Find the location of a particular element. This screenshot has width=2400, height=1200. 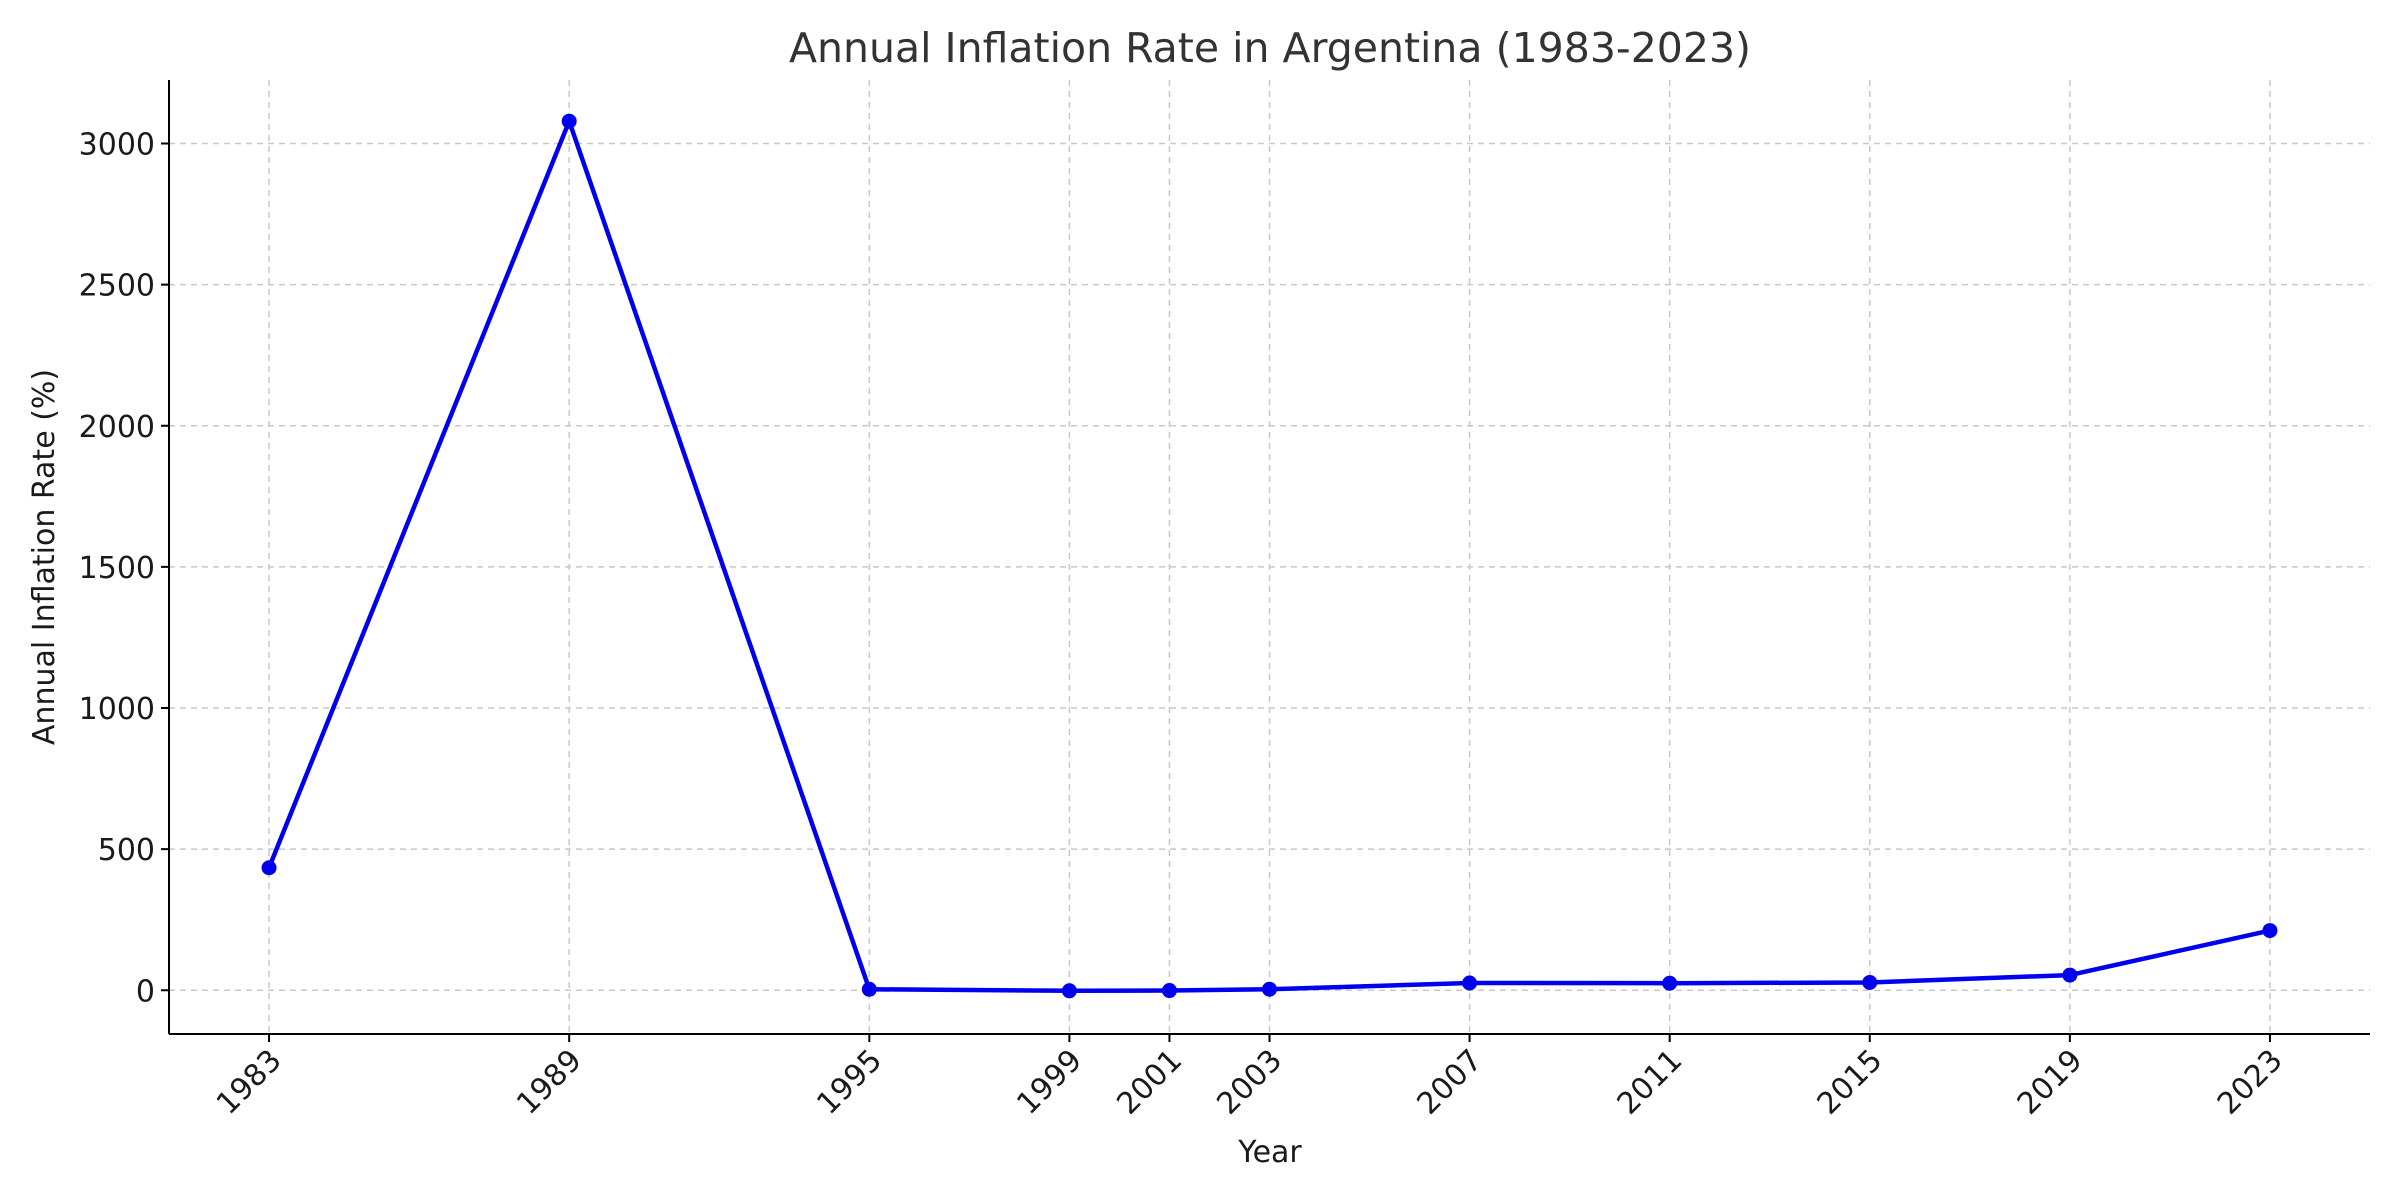

x-axis-label: Year is located at coordinates (1269, 1152).